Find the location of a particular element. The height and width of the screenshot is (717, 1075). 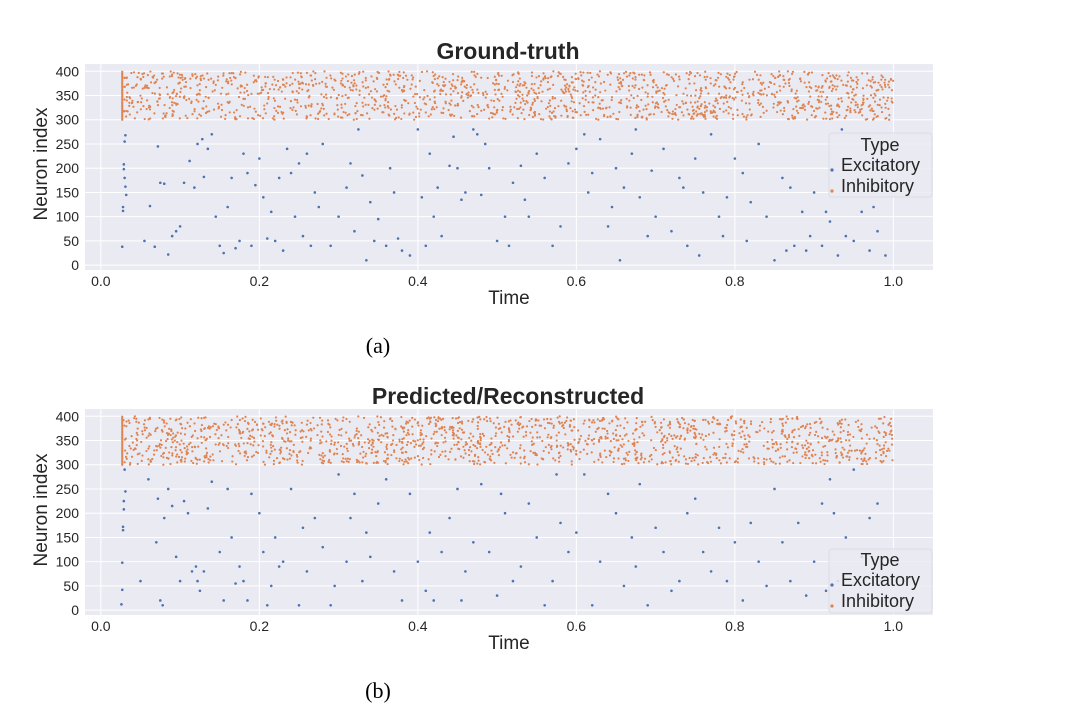

chart-b-legend-marker-excitatory is located at coordinates (832, 585).